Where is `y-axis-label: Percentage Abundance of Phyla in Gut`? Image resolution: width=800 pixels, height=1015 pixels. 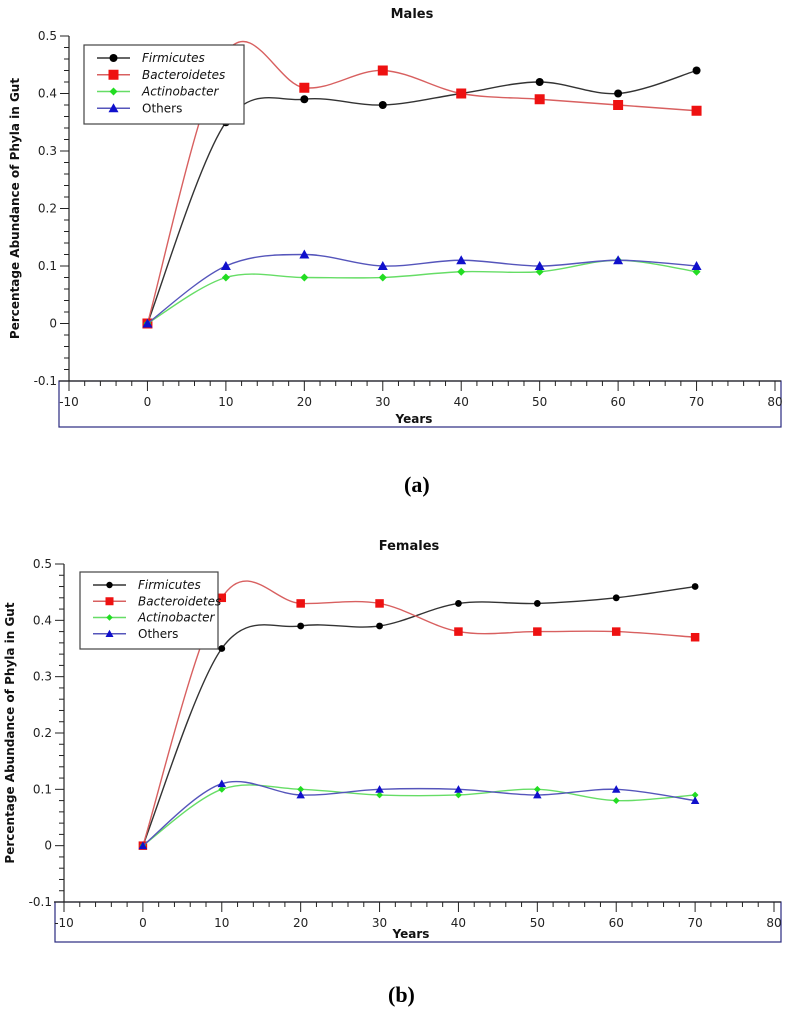
y-axis-label: Percentage Abundance of Phyla in Gut is located at coordinates (10, 732).